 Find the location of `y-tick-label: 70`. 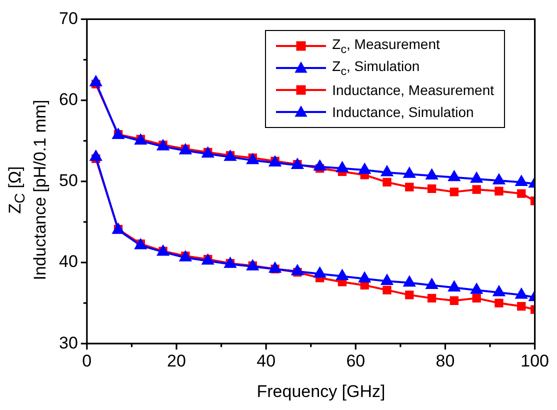

y-tick-label: 70 is located at coordinates (68, 18).